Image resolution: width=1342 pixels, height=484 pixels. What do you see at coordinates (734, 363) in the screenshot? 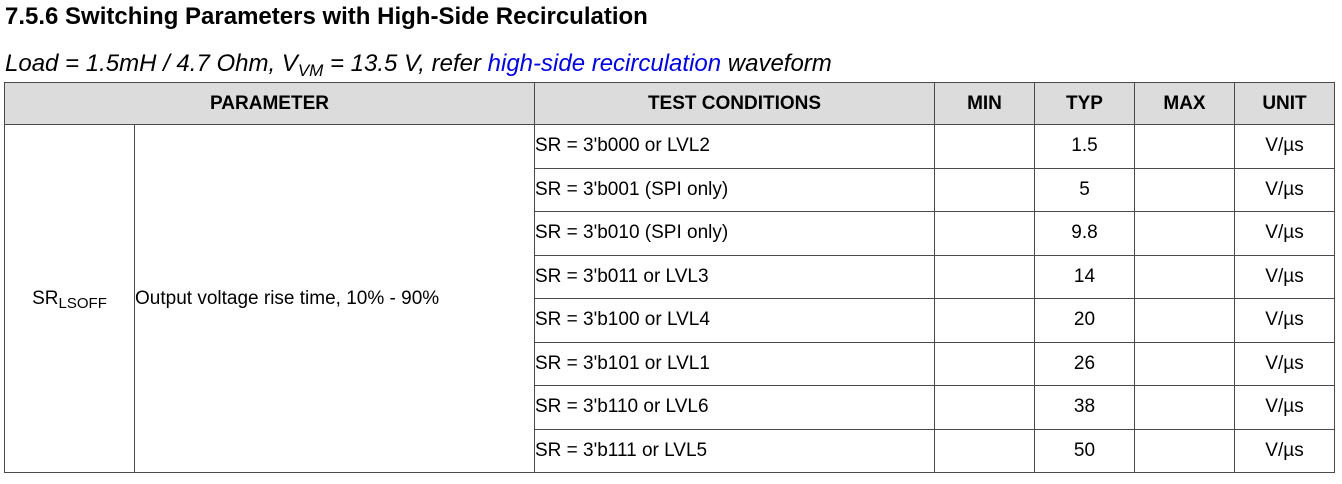
I see `test-condition: SR = 3'b101 or LVL1` at bounding box center [734, 363].